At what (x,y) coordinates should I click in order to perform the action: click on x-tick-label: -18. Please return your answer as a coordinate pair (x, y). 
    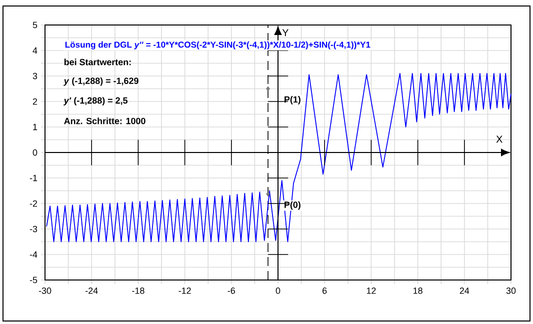
    Looking at the image, I should click on (138, 291).